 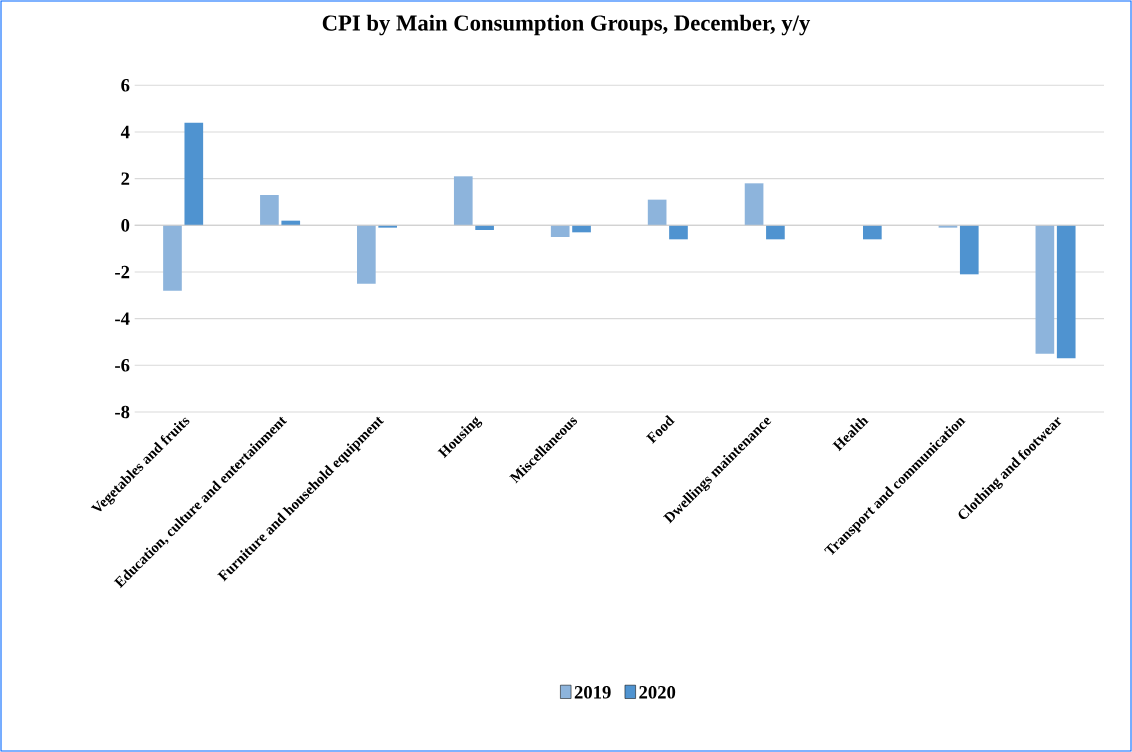 I want to click on chart-title: CPI by Main Consumption Groups, December, y/y, so click(x=566, y=25).